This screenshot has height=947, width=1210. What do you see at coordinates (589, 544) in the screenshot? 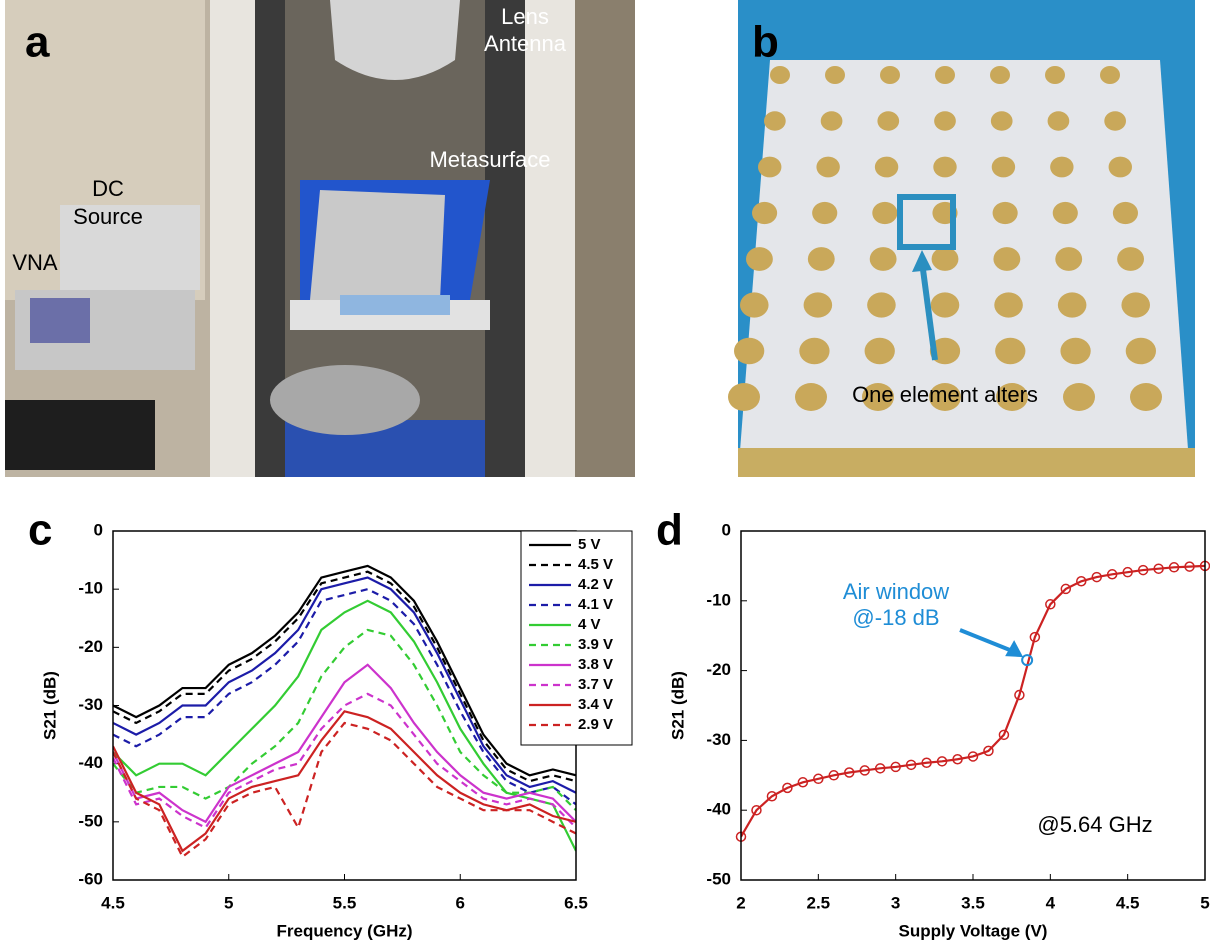
I see `legend-label: 5 V` at bounding box center [589, 544].